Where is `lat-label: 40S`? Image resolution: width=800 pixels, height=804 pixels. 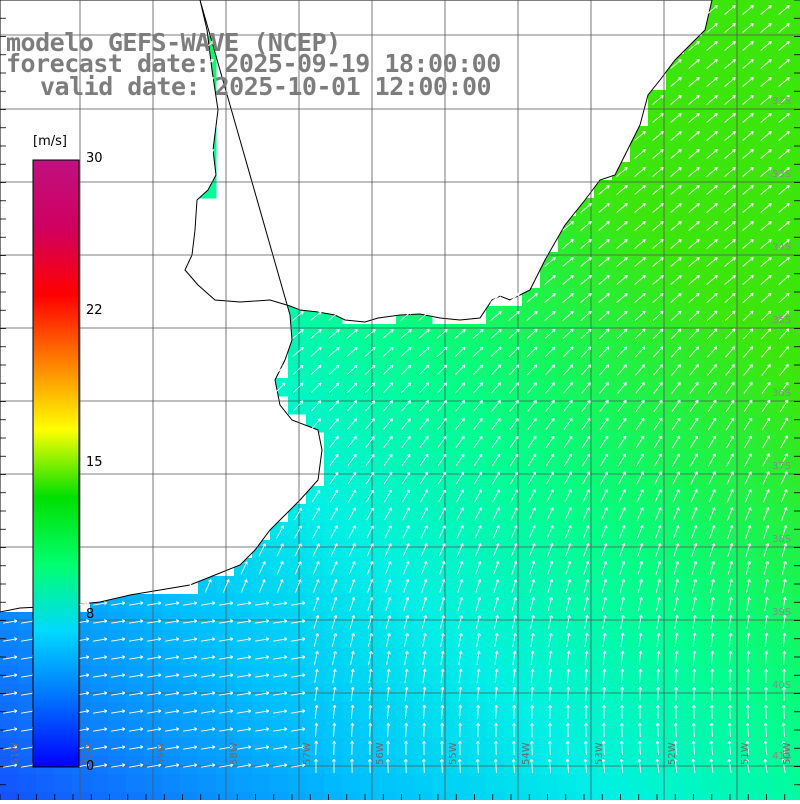
lat-label: 40S is located at coordinates (781, 685).